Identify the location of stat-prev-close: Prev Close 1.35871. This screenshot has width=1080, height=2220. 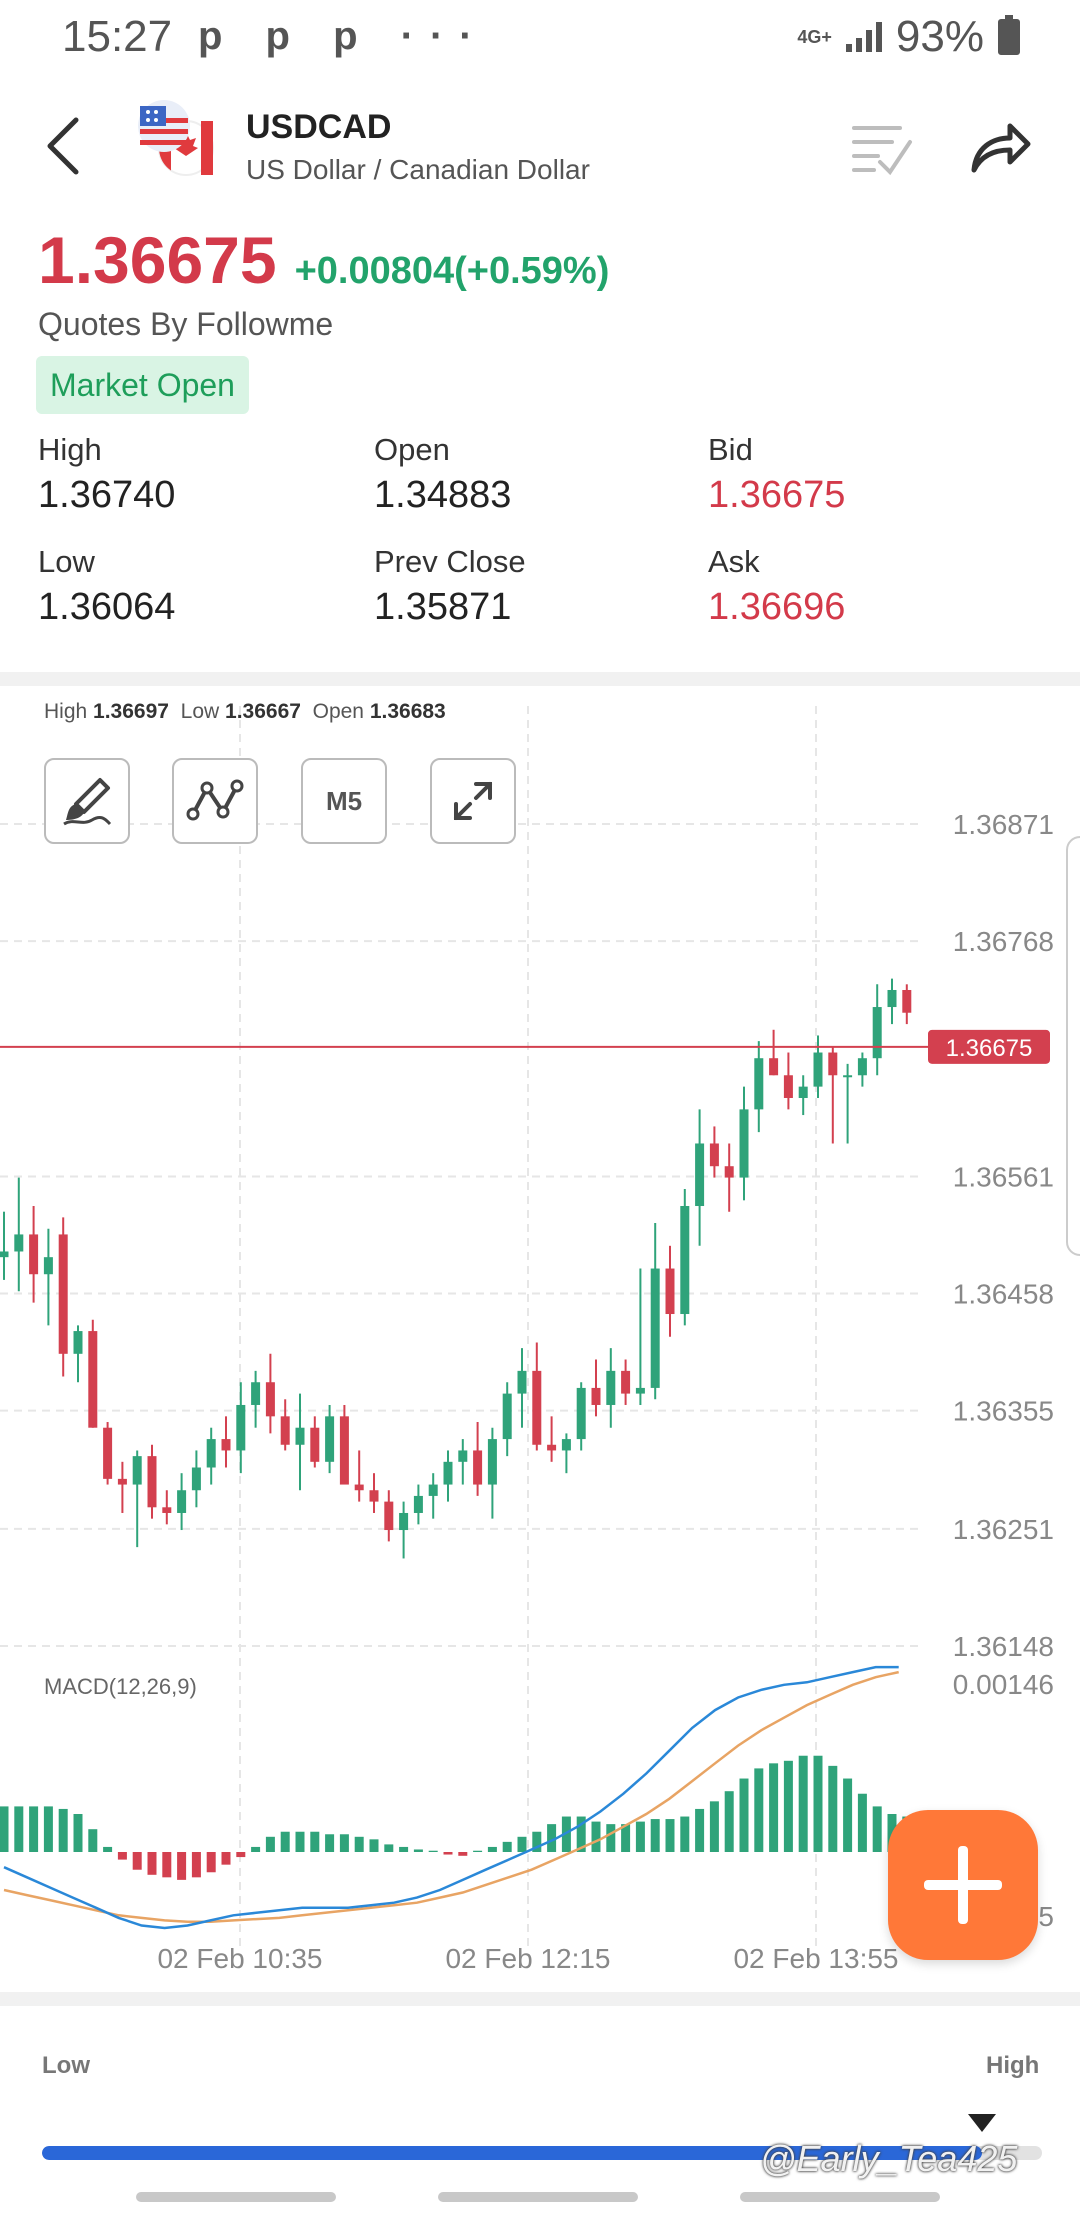
(450, 586).